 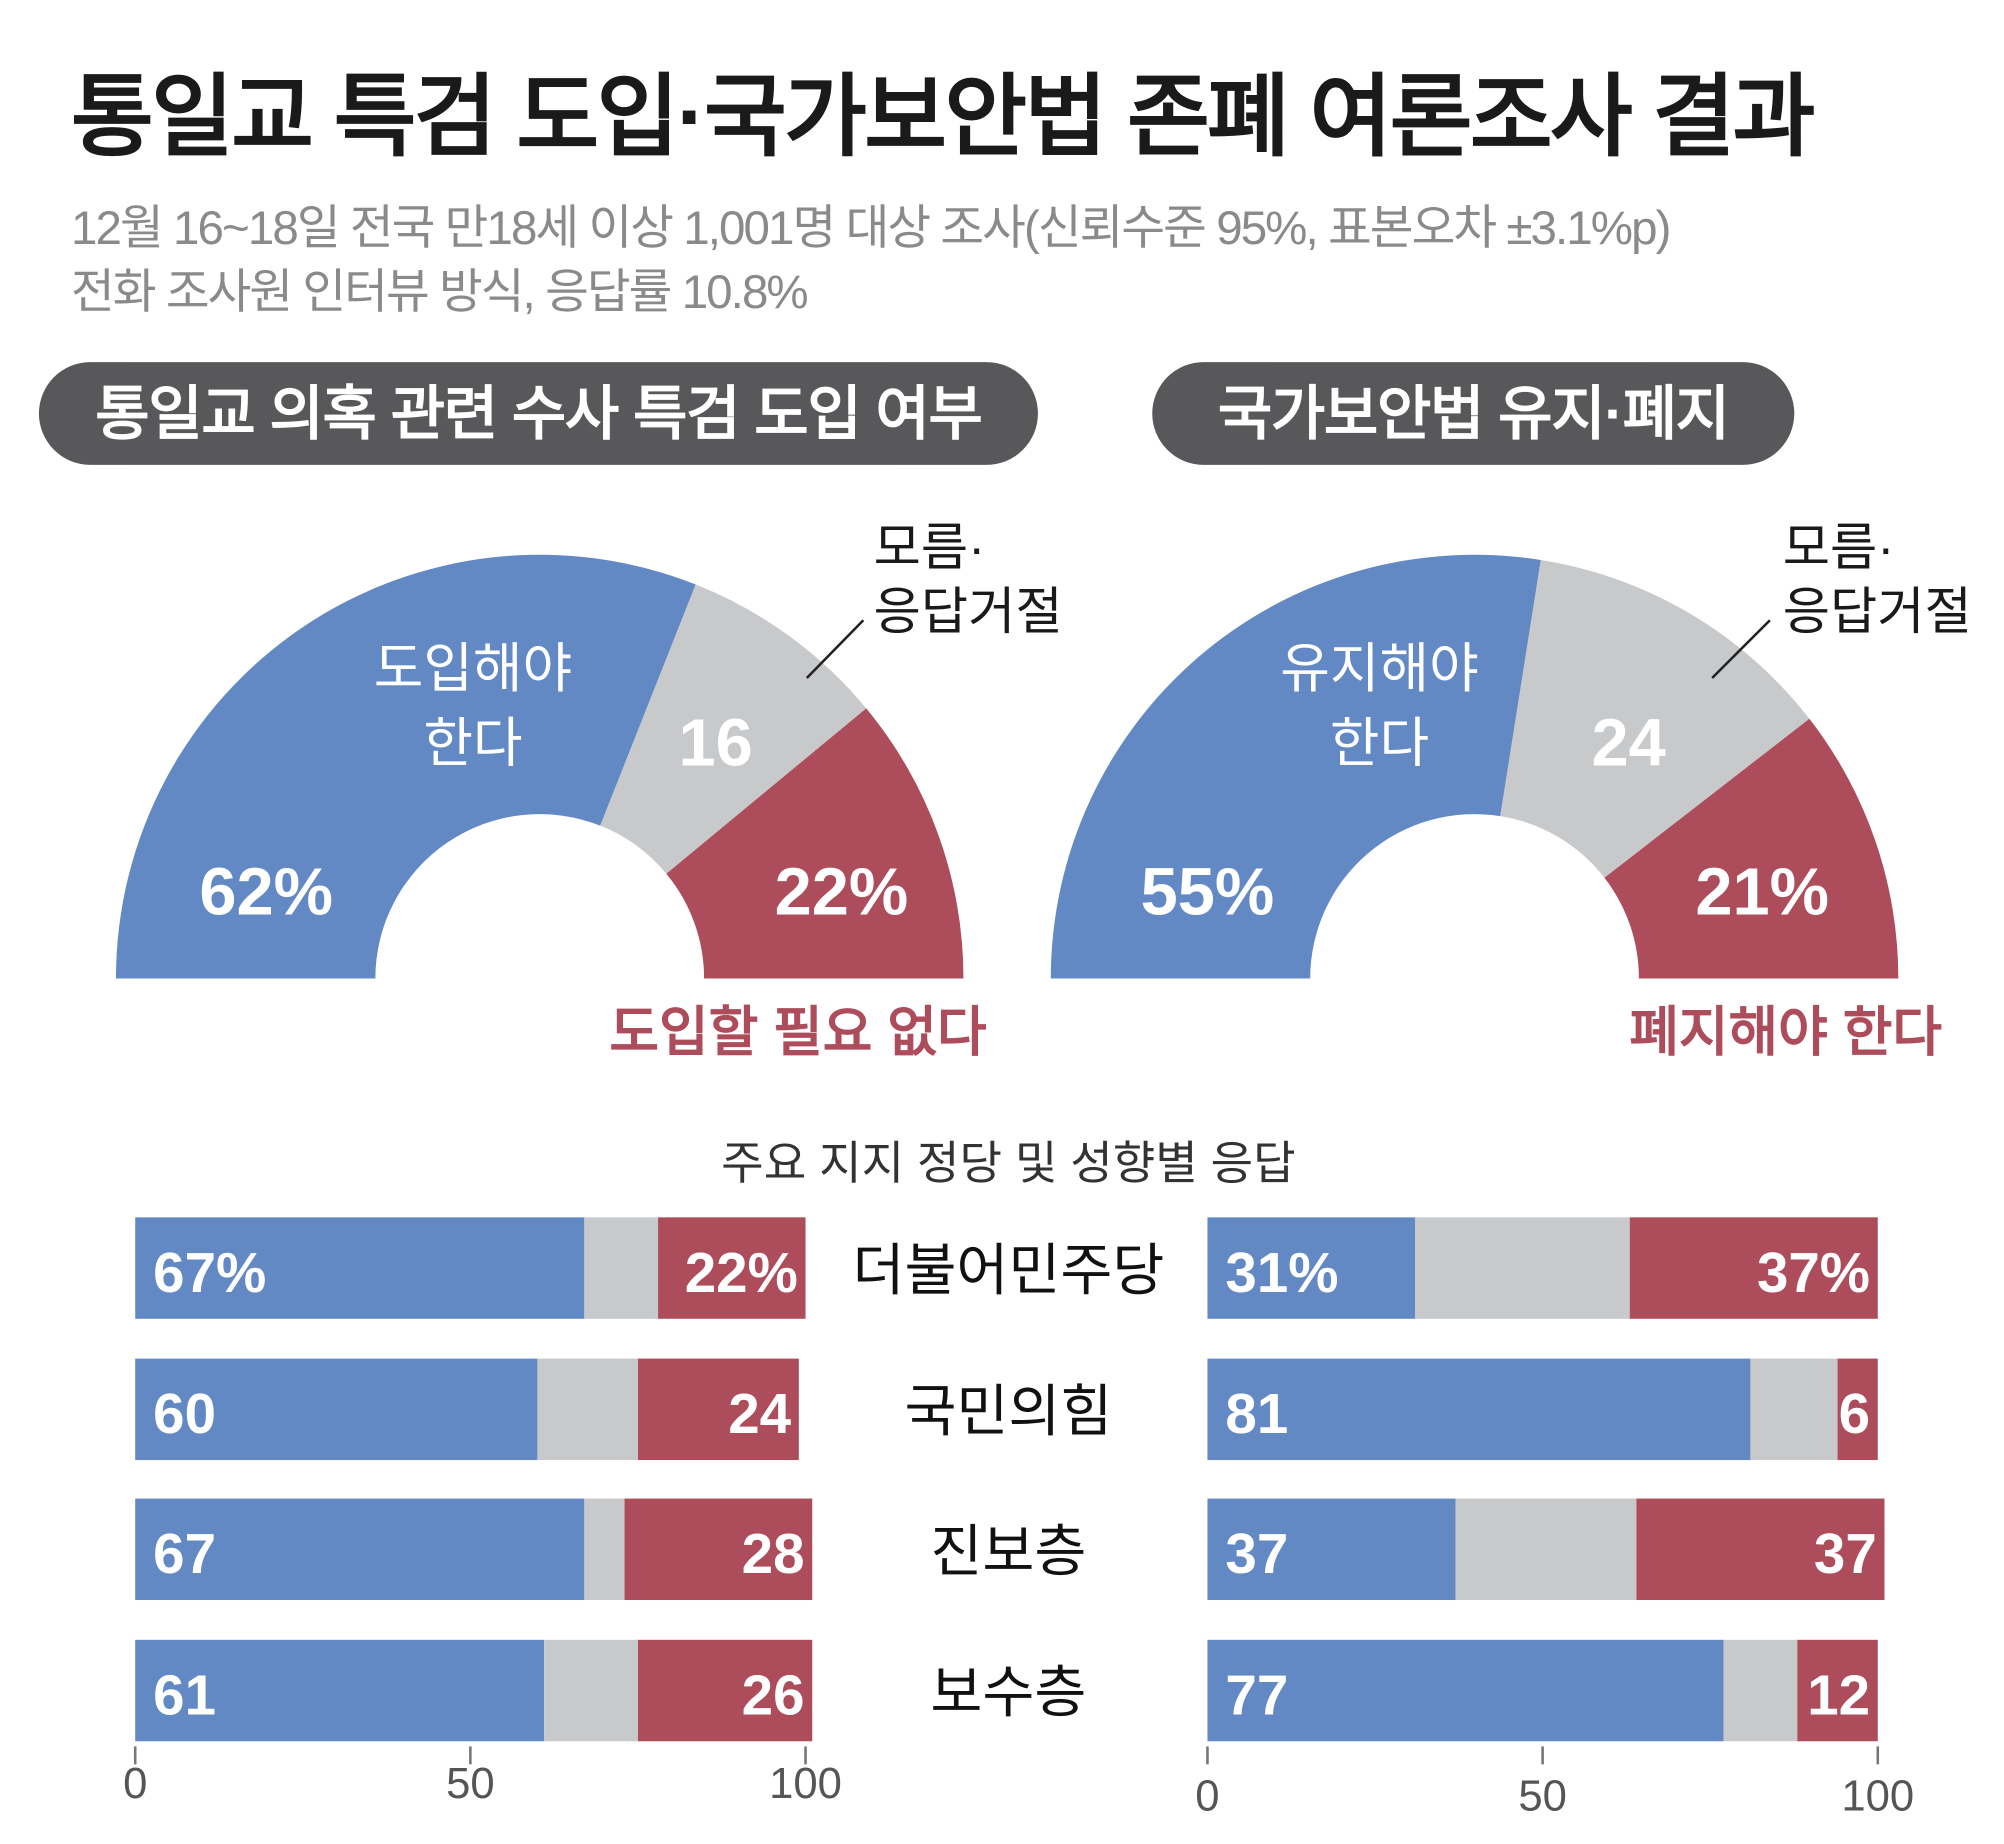 I want to click on panel-title-pill-left, so click(x=538, y=413).